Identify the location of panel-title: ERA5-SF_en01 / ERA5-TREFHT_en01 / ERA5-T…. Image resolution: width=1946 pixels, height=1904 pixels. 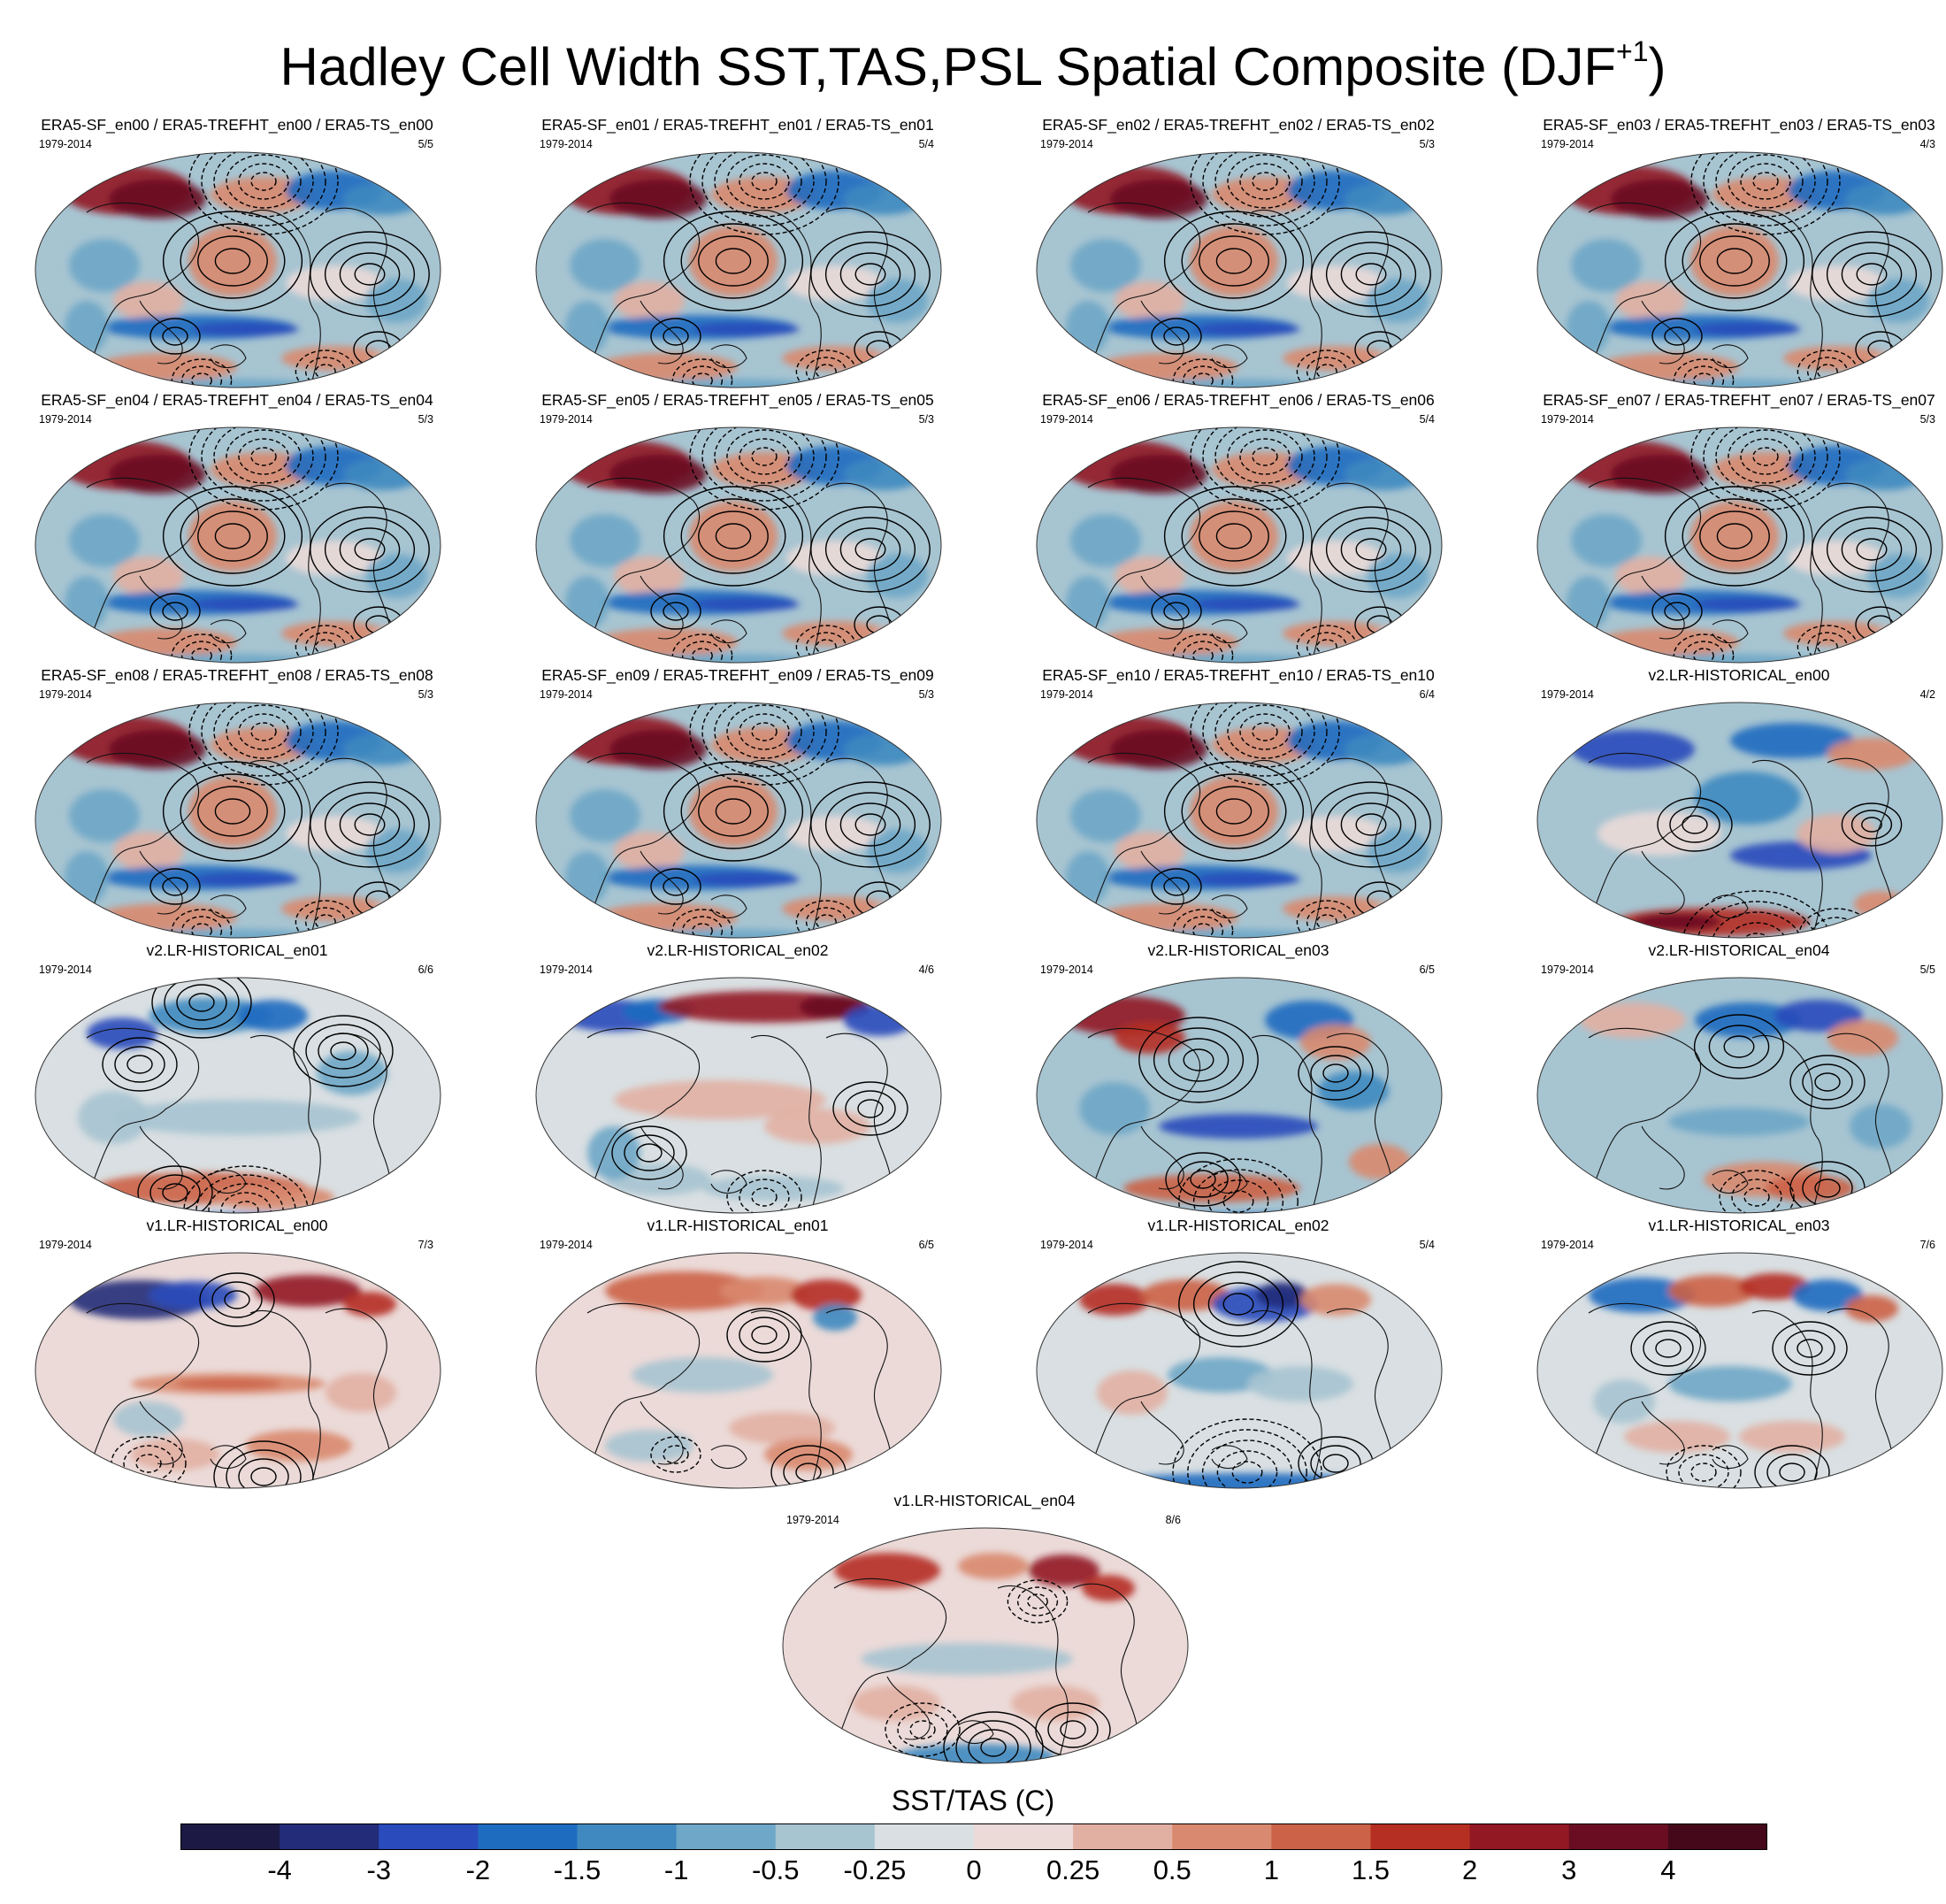
(737, 125).